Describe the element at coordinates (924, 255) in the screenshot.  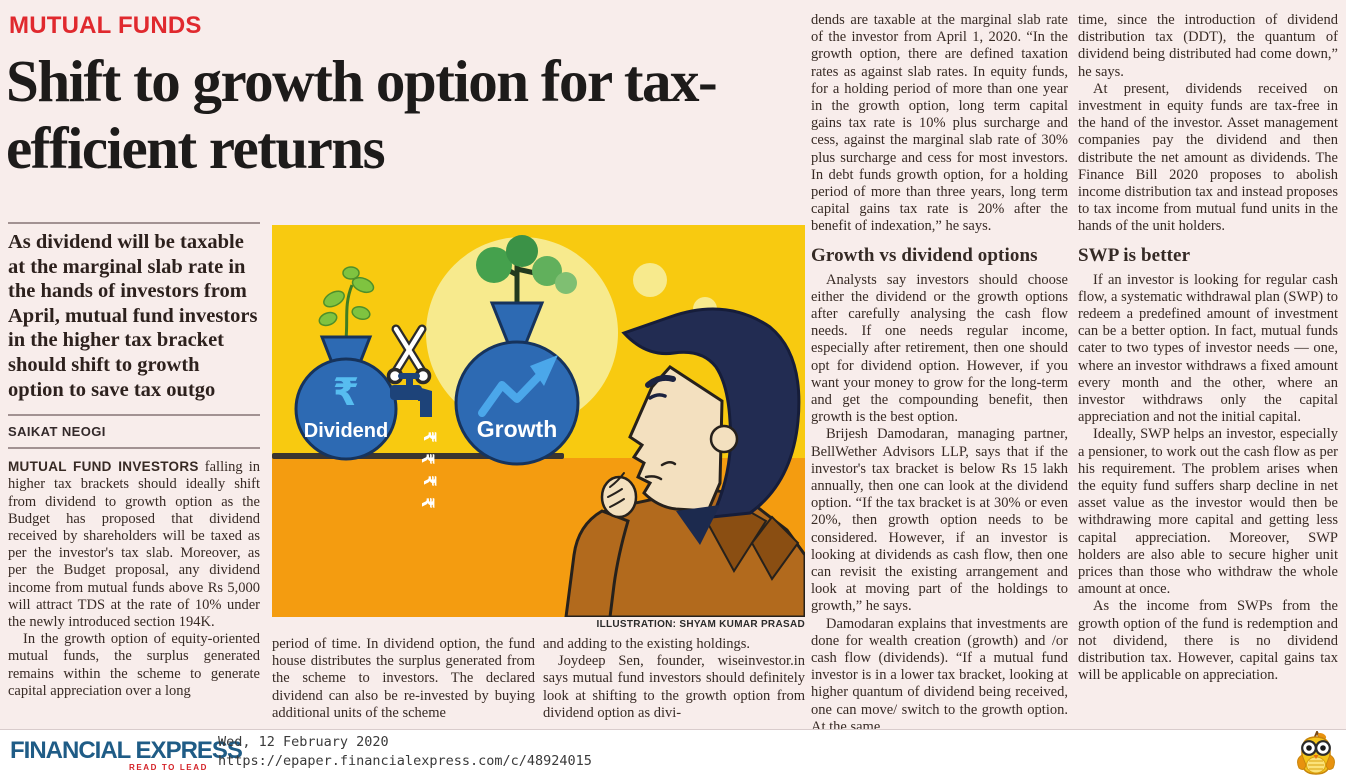
I see `subhead-growth-vs-dividend: Growth vs dividend options` at that location.